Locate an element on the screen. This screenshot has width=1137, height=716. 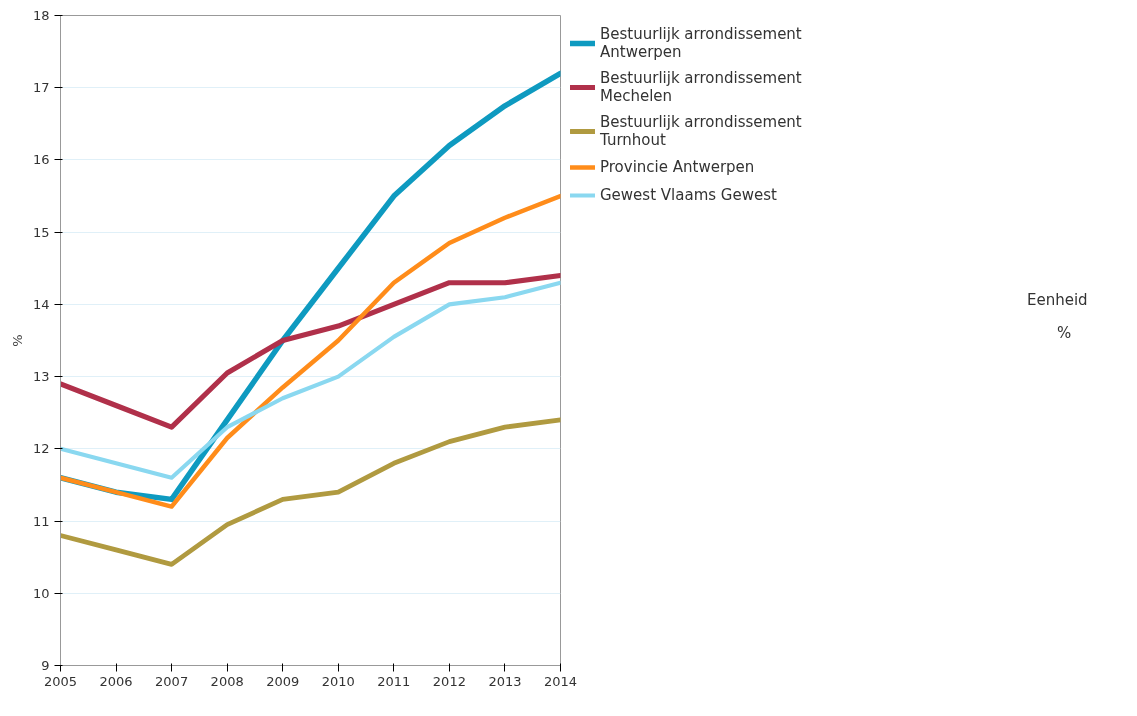
x-tick-label: 2005 is located at coordinates (60, 681).